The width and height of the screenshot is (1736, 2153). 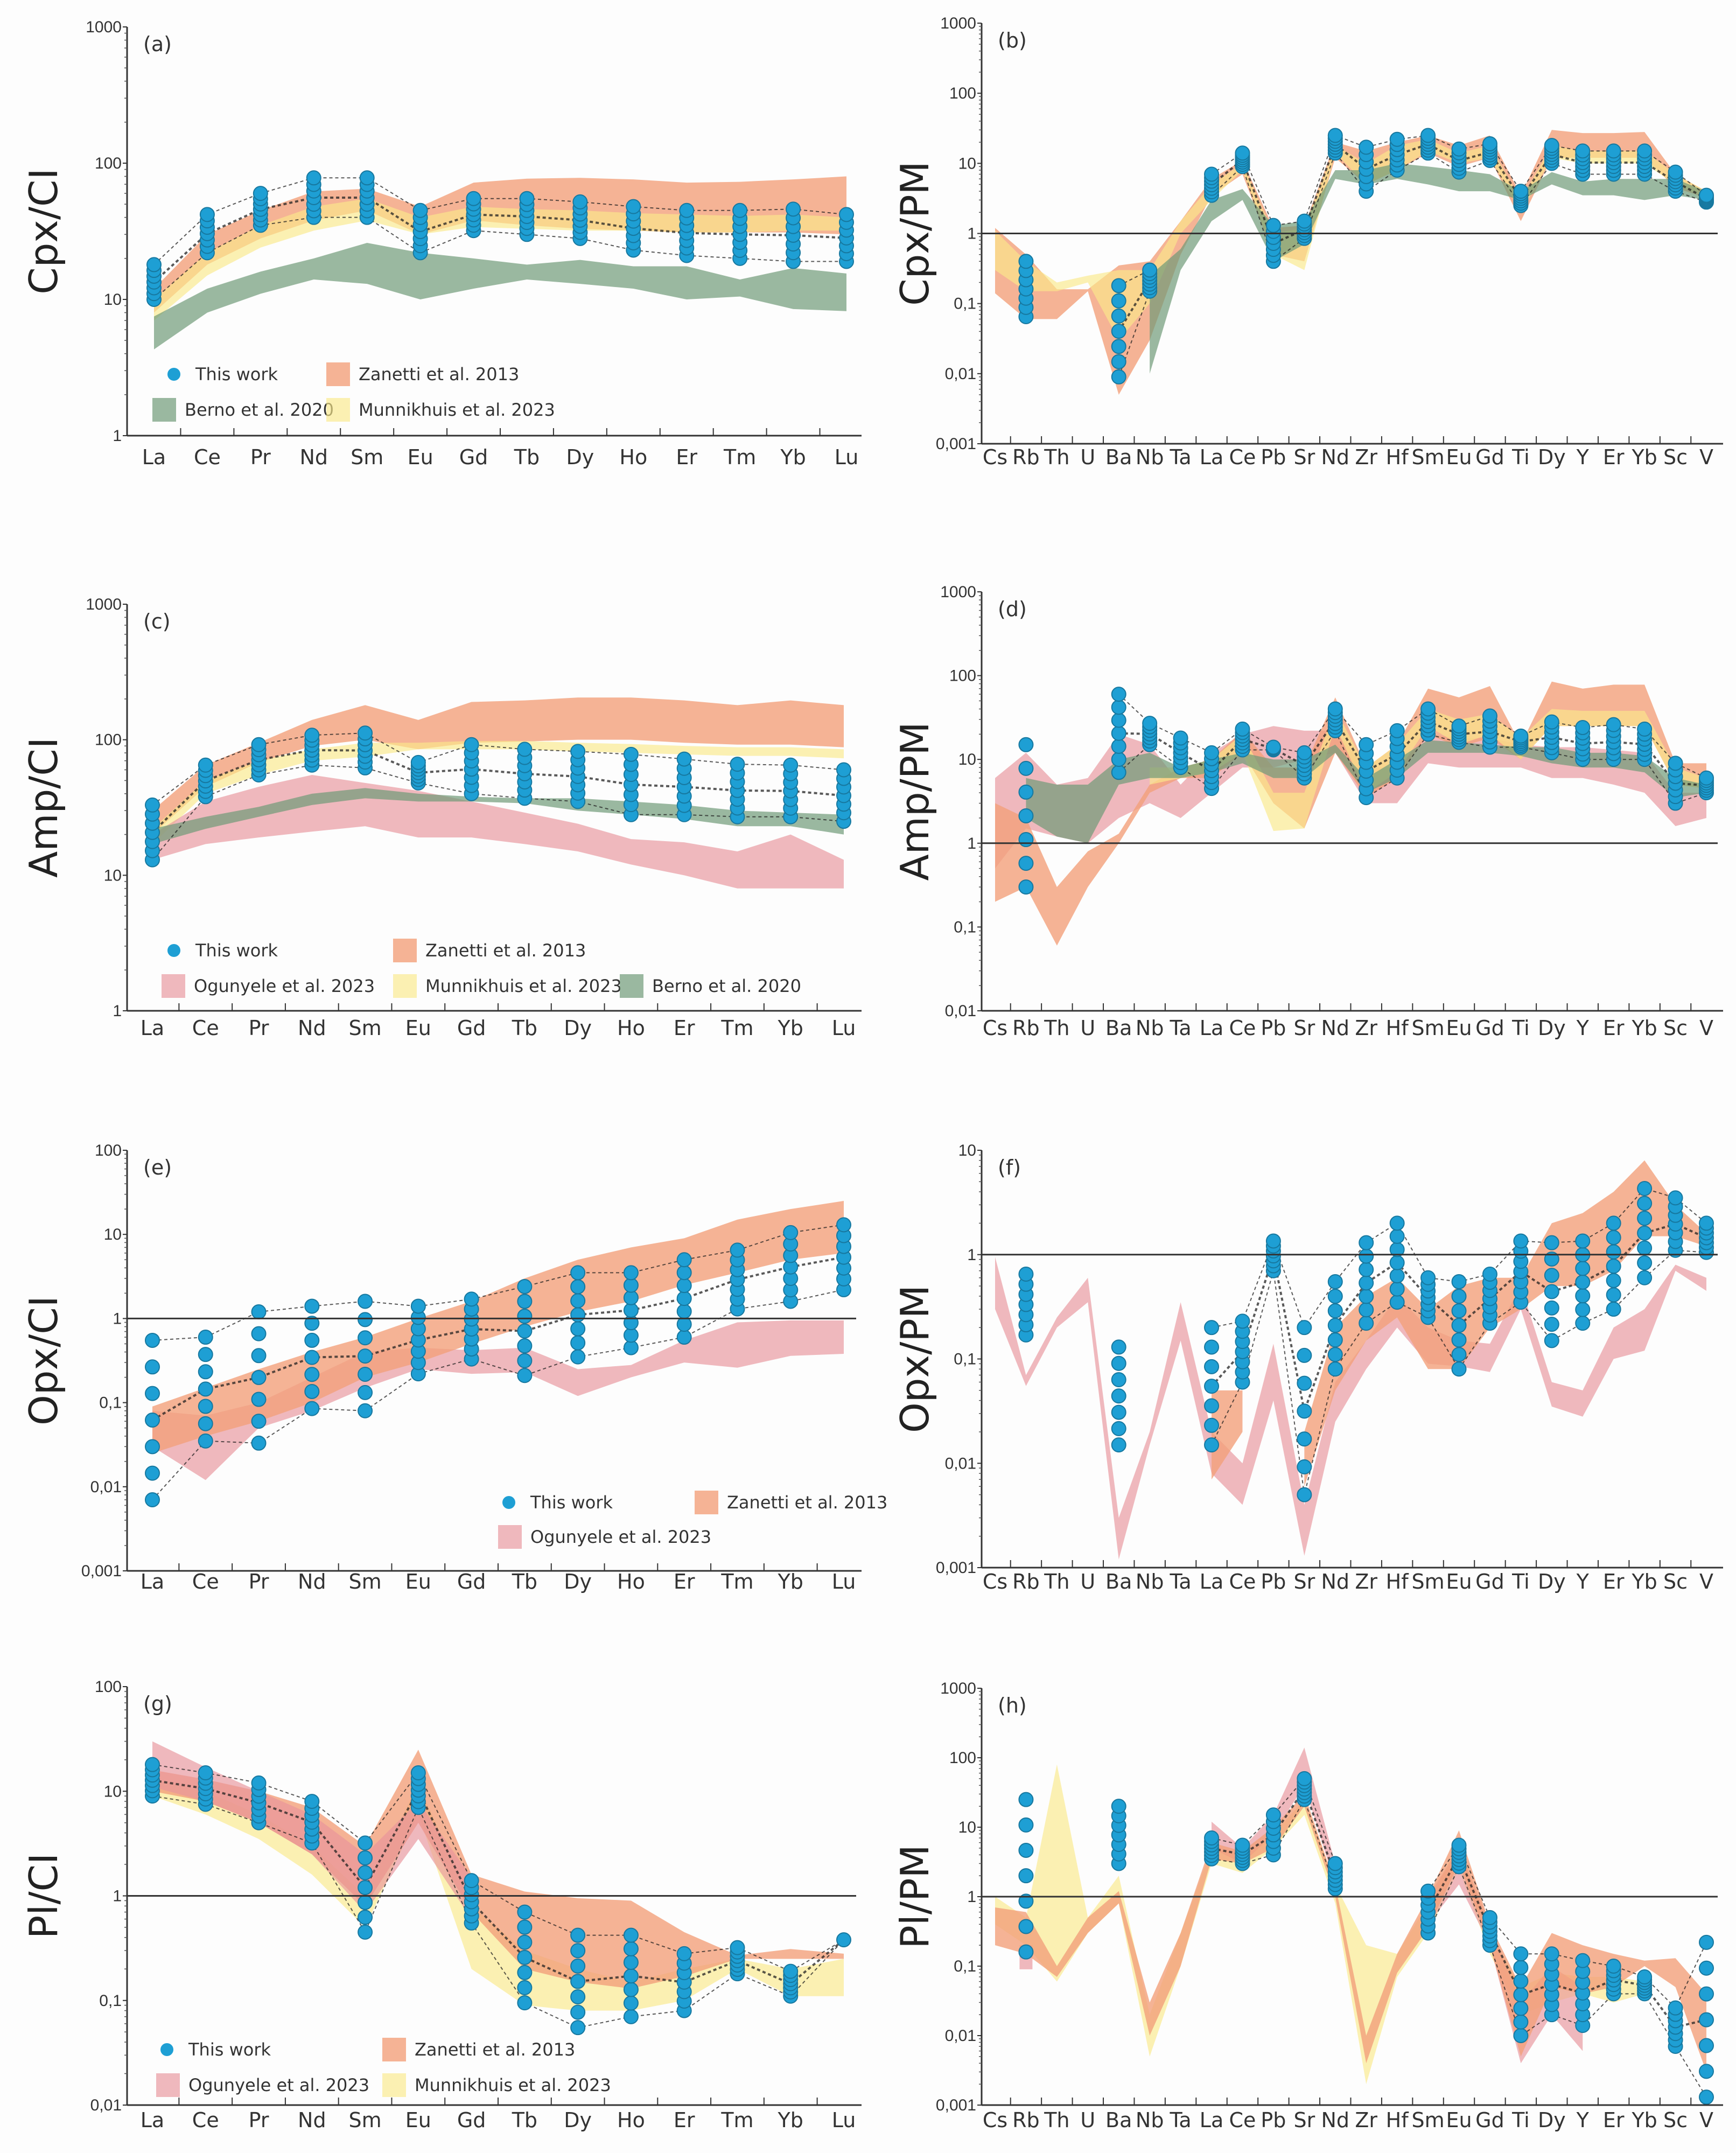 I want to click on x-tick-label: Lu, so click(x=844, y=2120).